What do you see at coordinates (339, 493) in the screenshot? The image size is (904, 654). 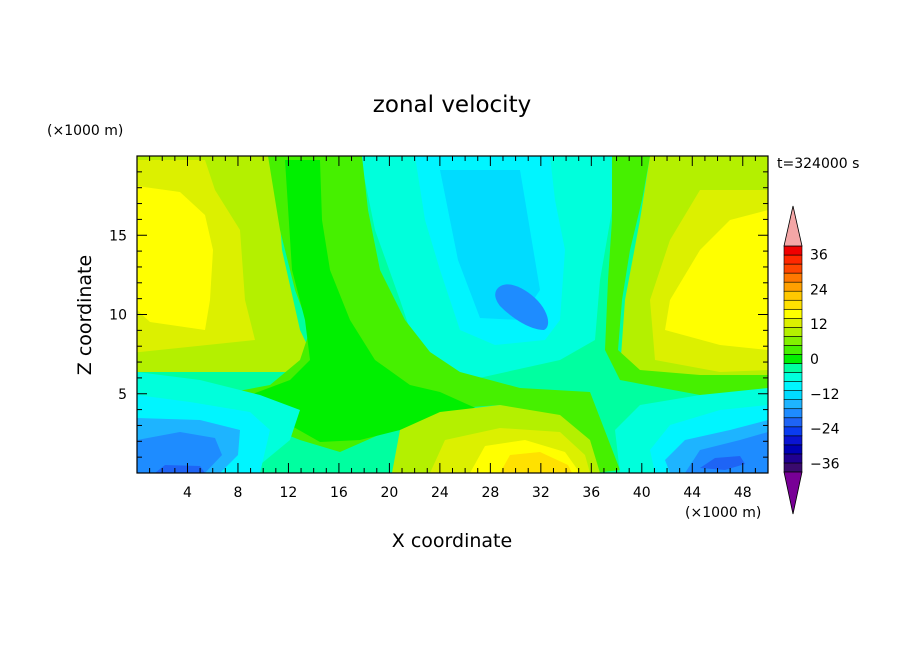 I see `x-tick-label: 16` at bounding box center [339, 493].